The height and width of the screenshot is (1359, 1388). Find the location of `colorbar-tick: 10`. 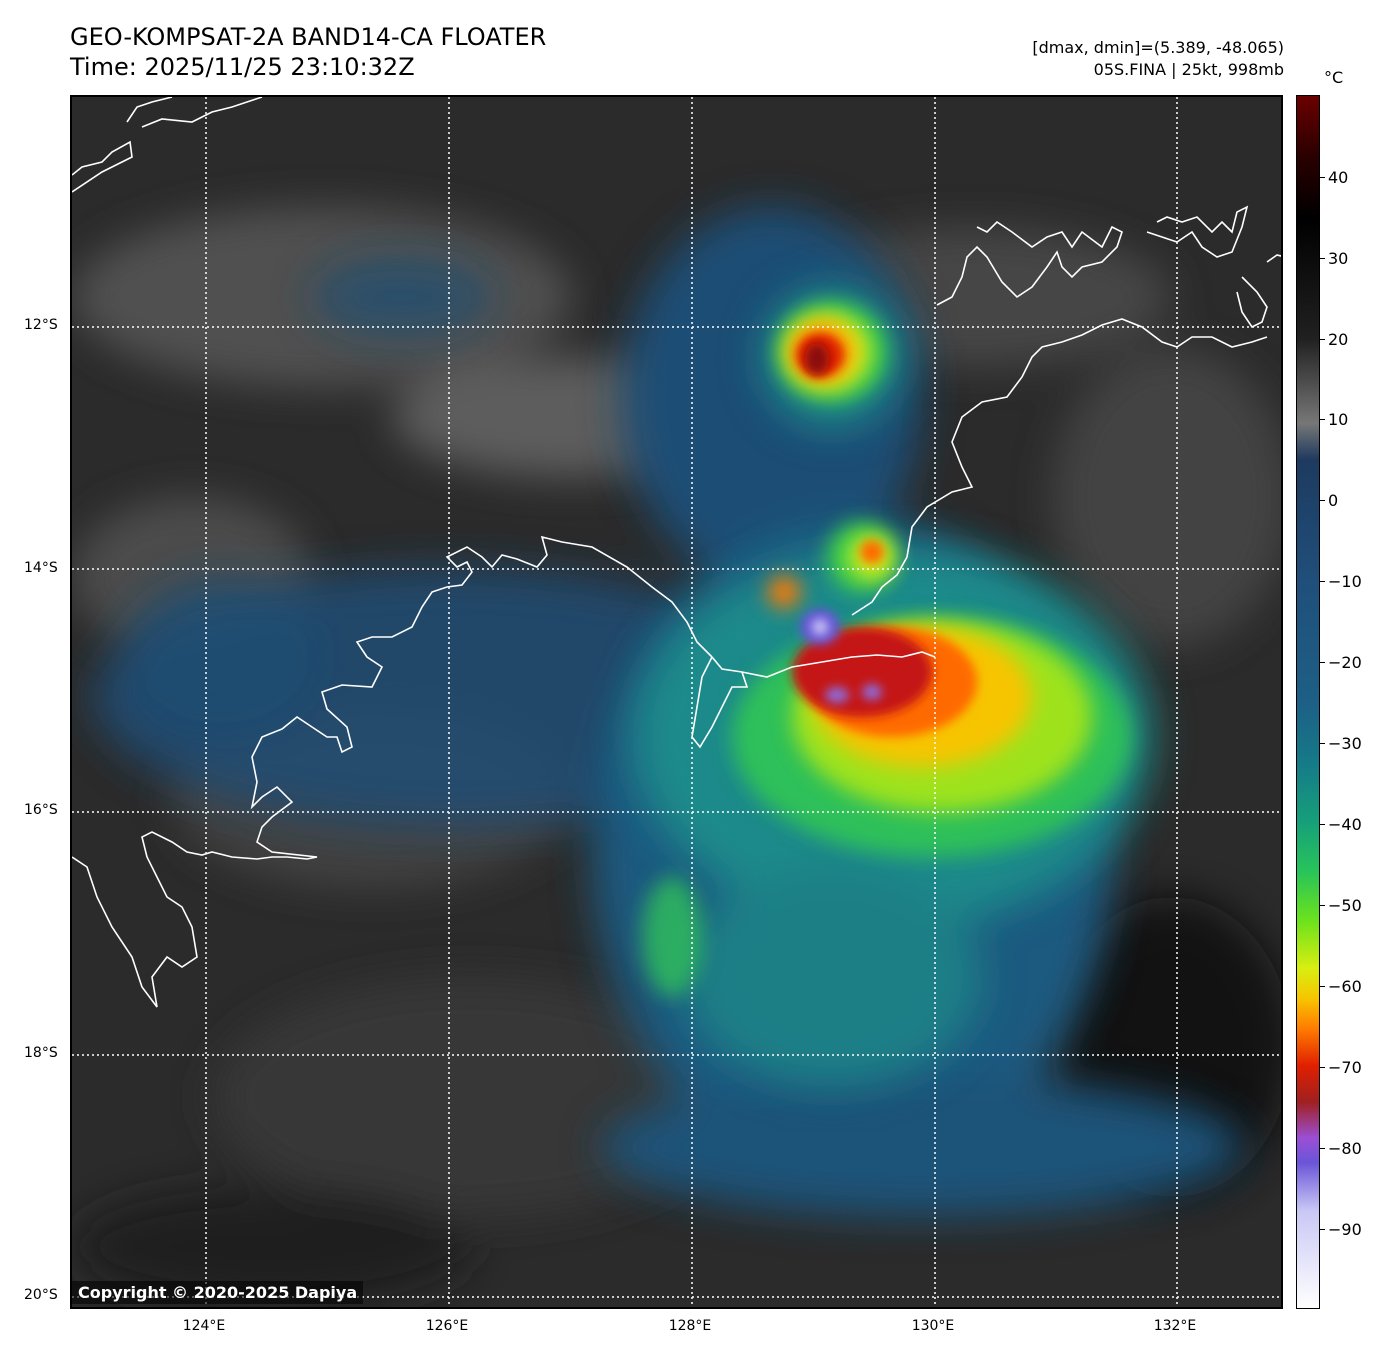

colorbar-tick: 10 is located at coordinates (1334, 419).